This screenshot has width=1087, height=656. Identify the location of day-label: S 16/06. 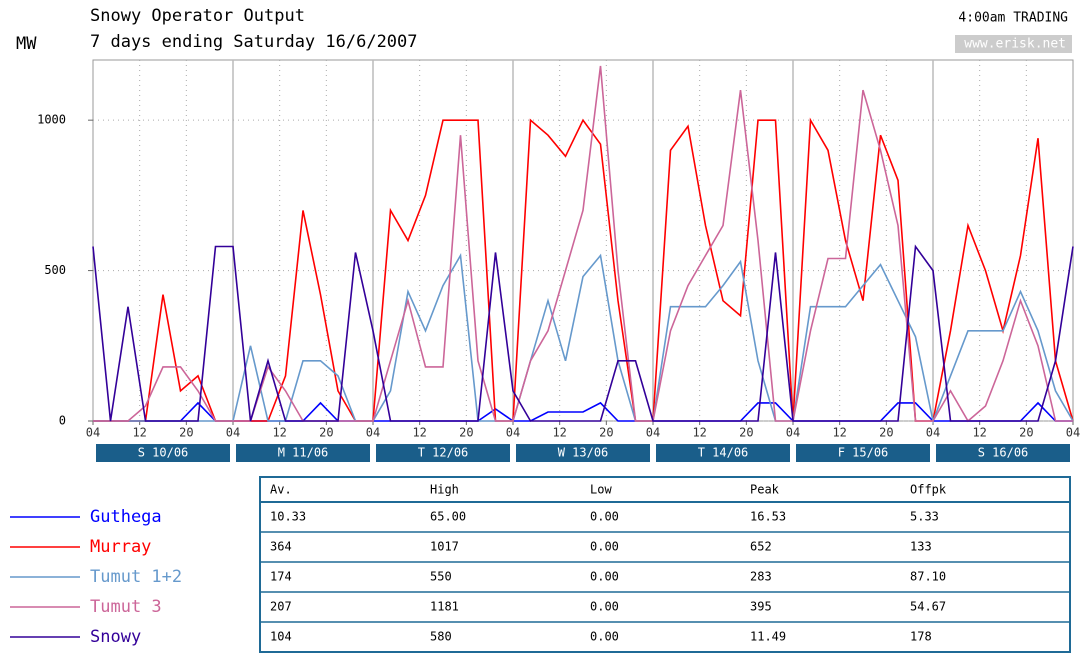
(1003, 453).